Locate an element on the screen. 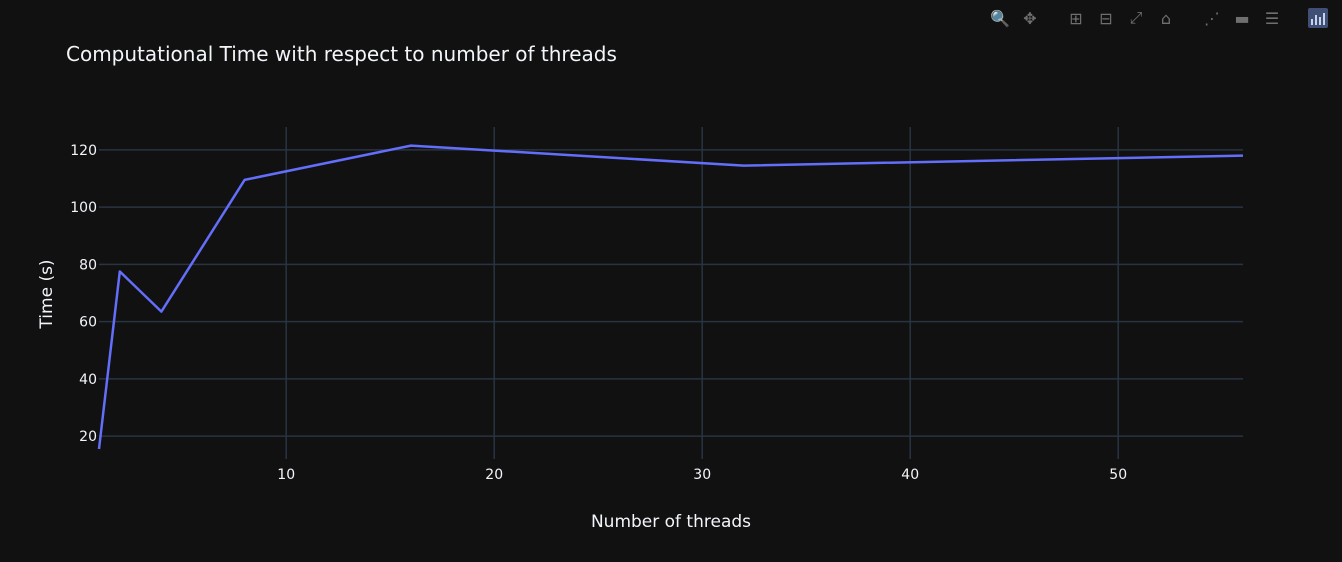 The width and height of the screenshot is (1342, 562). x-tick-labels: 10 20 30 40 50 is located at coordinates (702, 475).